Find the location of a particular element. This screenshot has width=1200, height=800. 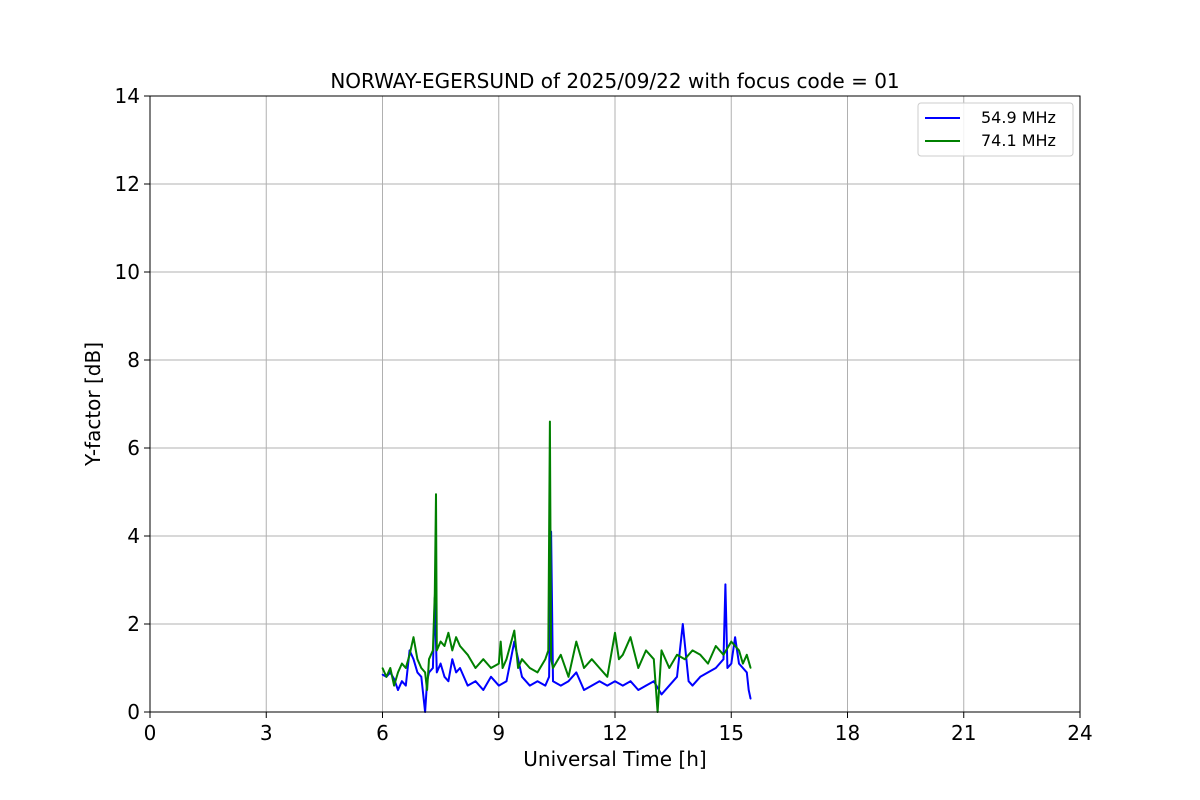

y-tick-label: 12 is located at coordinates (127, 184).